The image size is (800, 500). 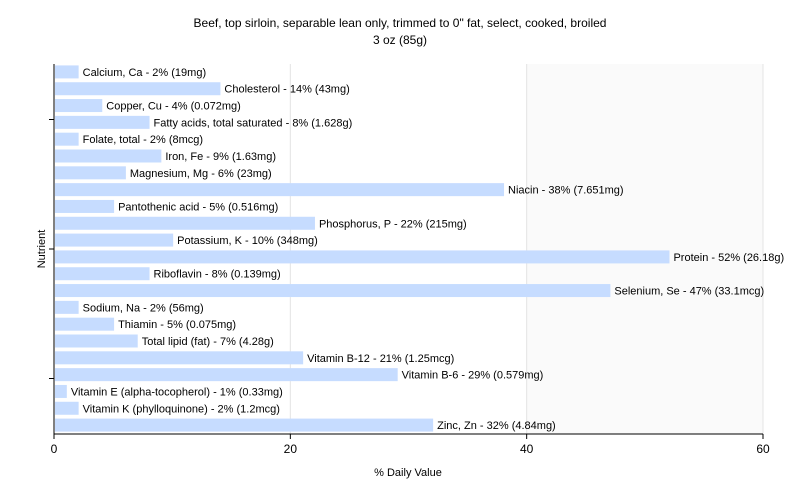 I want to click on x-tick-label: 40, so click(x=527, y=449).